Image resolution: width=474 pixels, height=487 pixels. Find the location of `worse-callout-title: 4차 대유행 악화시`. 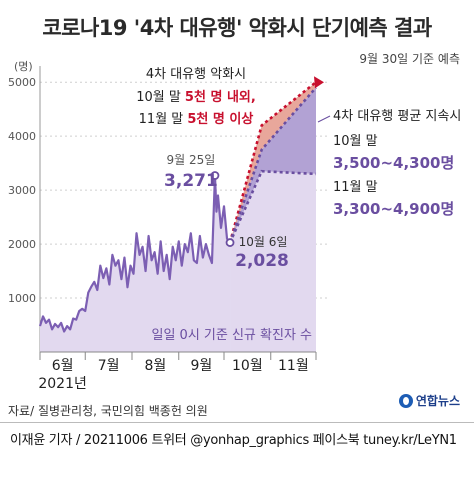

worse-callout-title: 4차 대유행 악화시 is located at coordinates (196, 74).